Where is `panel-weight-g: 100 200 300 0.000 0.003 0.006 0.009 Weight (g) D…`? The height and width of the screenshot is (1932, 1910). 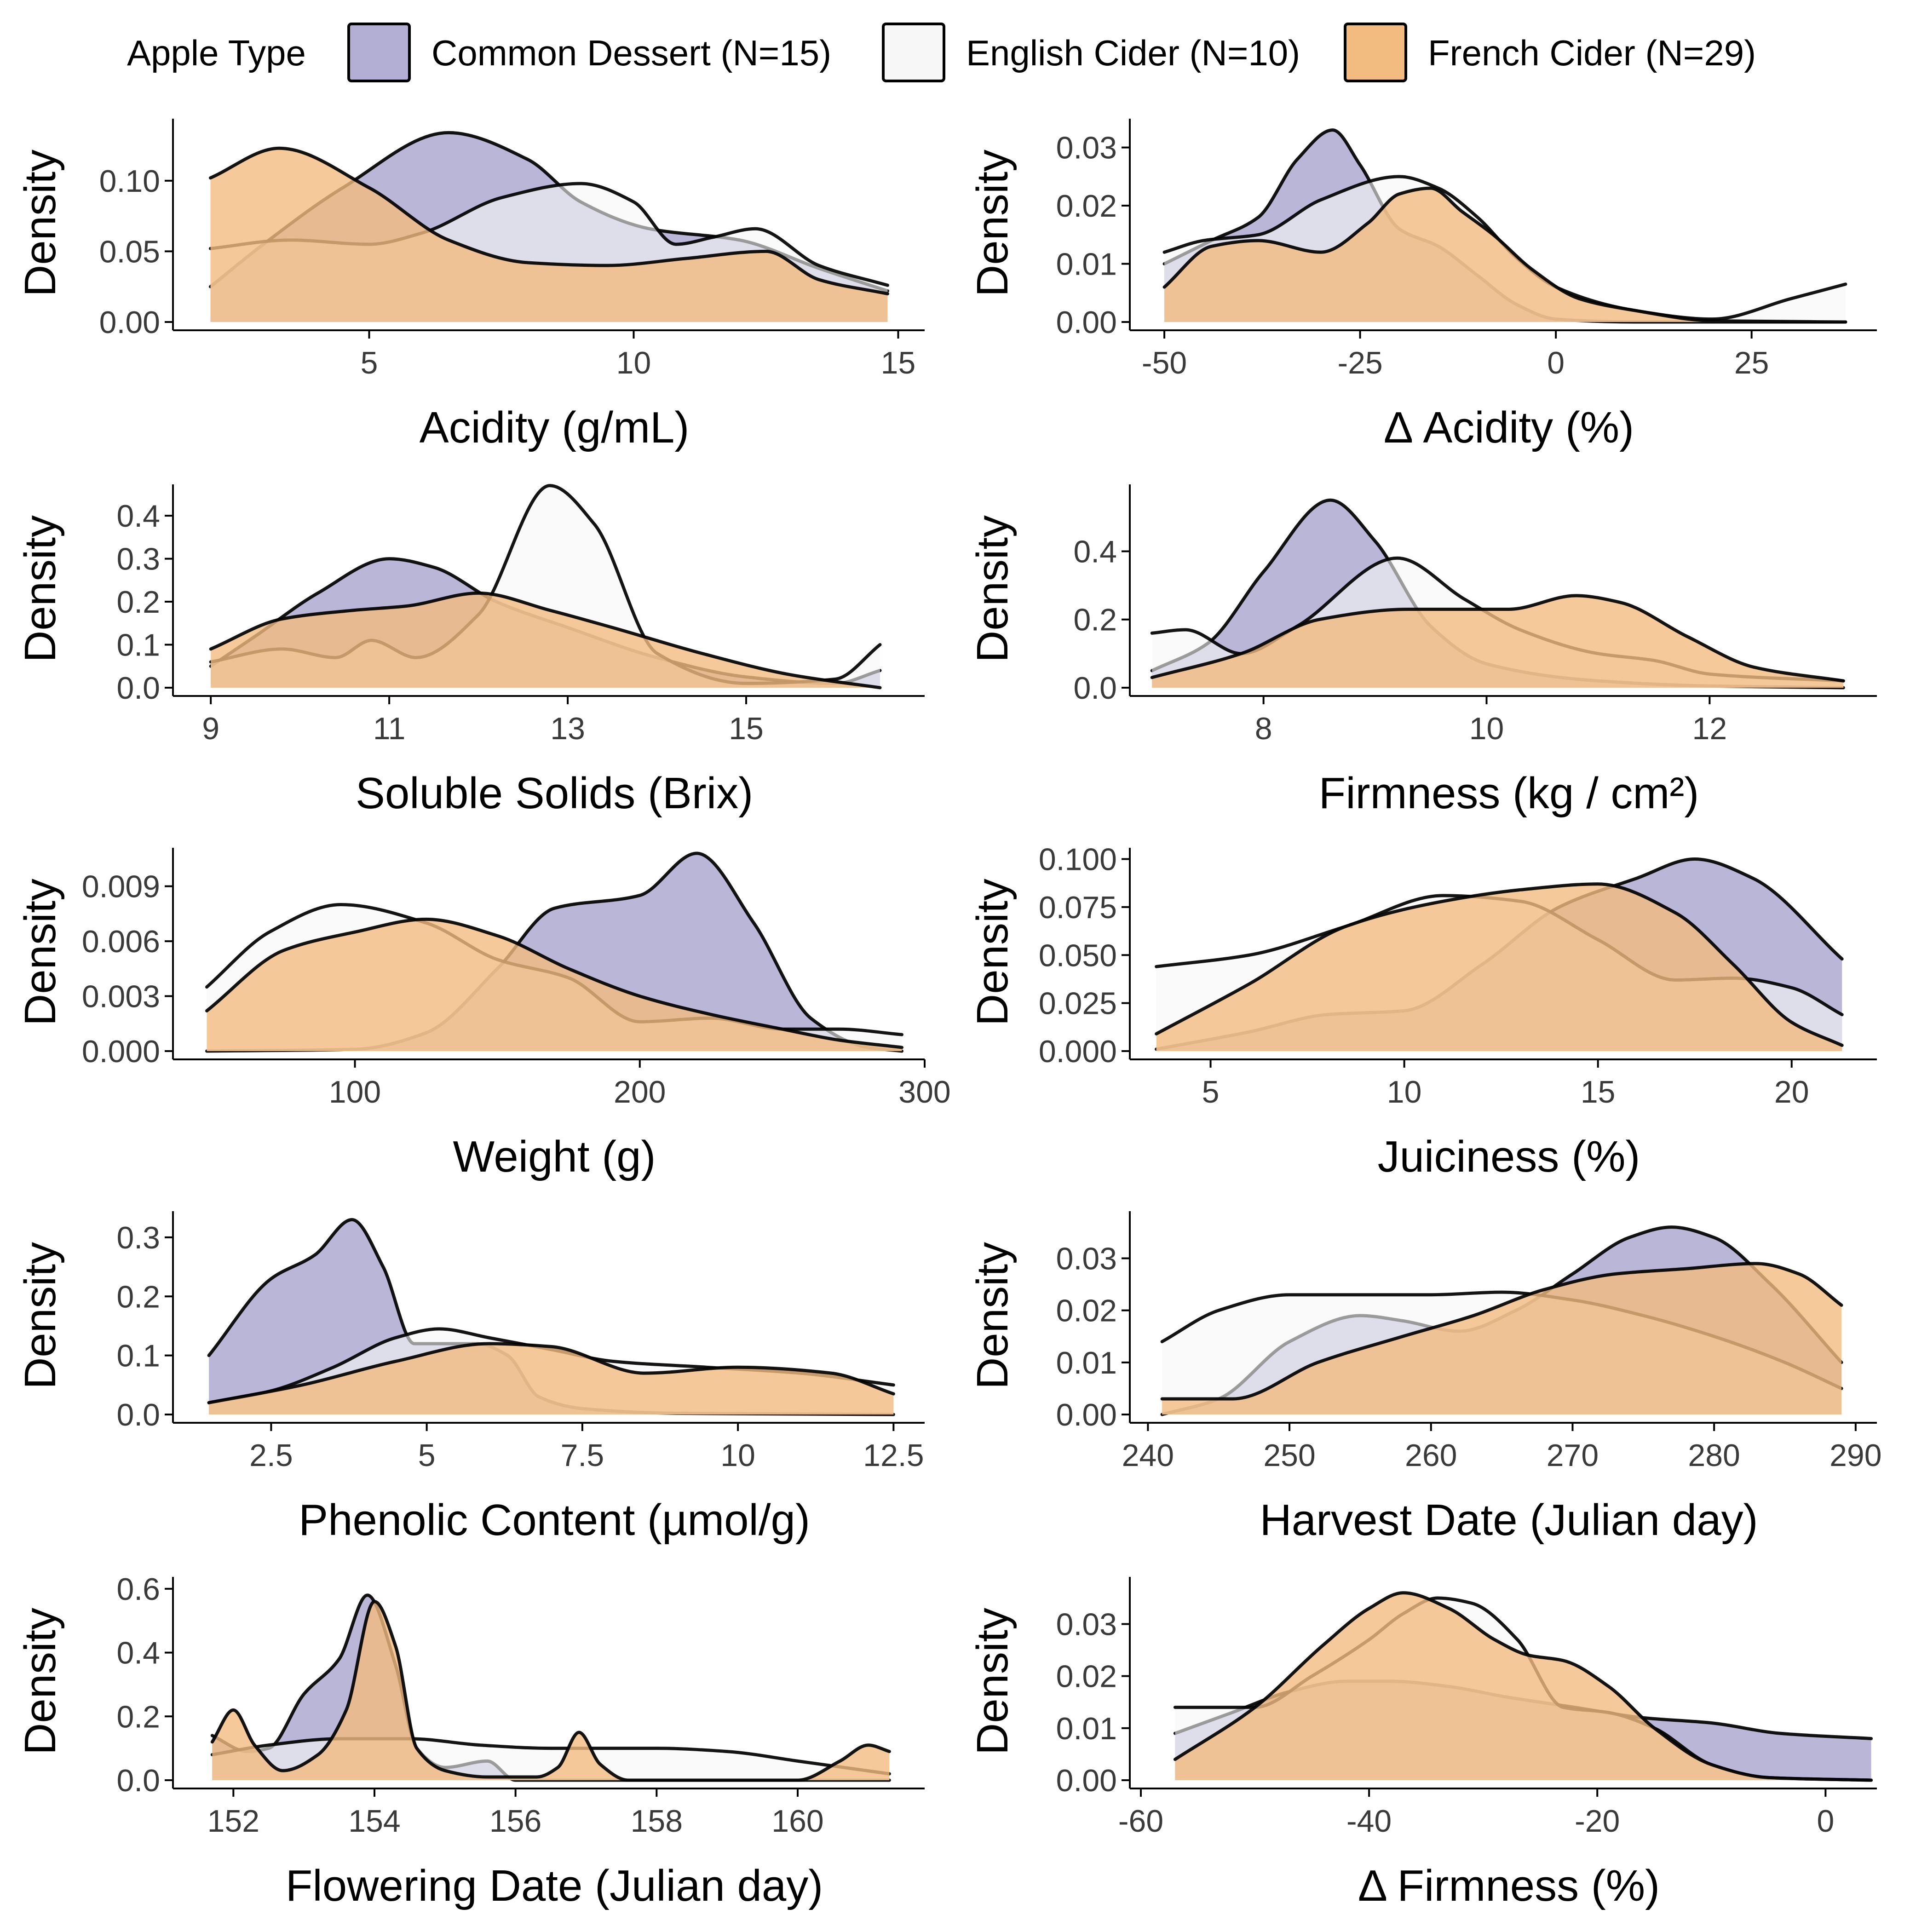 panel-weight-g: 100 200 300 0.000 0.003 0.006 0.009 Weight (g) D… is located at coordinates (484, 1014).